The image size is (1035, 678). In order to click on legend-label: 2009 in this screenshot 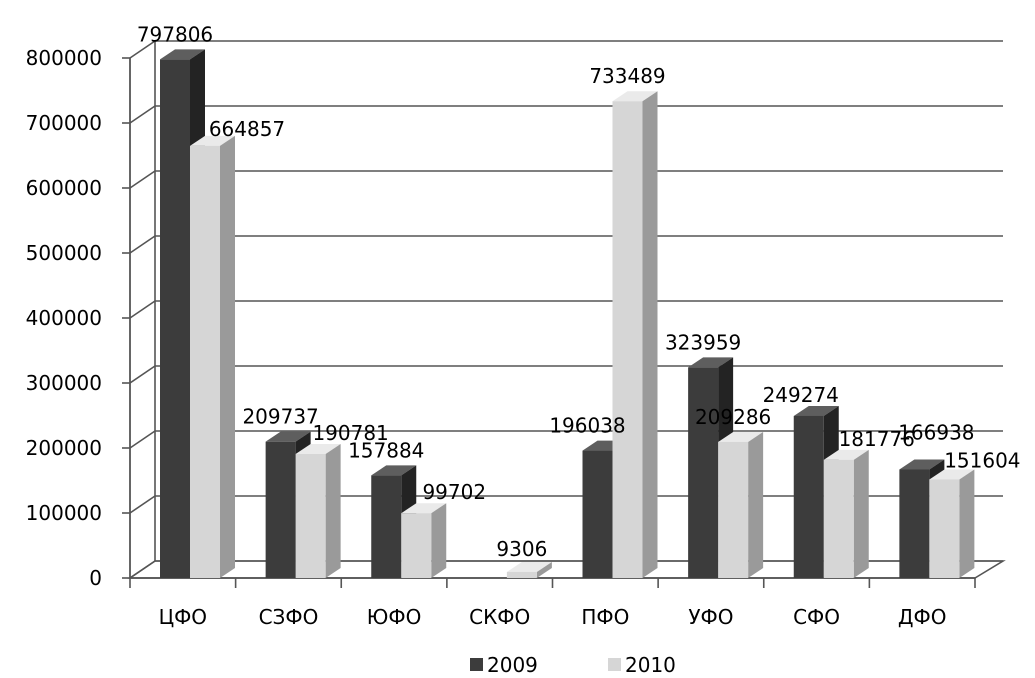, I will do `click(512, 665)`.